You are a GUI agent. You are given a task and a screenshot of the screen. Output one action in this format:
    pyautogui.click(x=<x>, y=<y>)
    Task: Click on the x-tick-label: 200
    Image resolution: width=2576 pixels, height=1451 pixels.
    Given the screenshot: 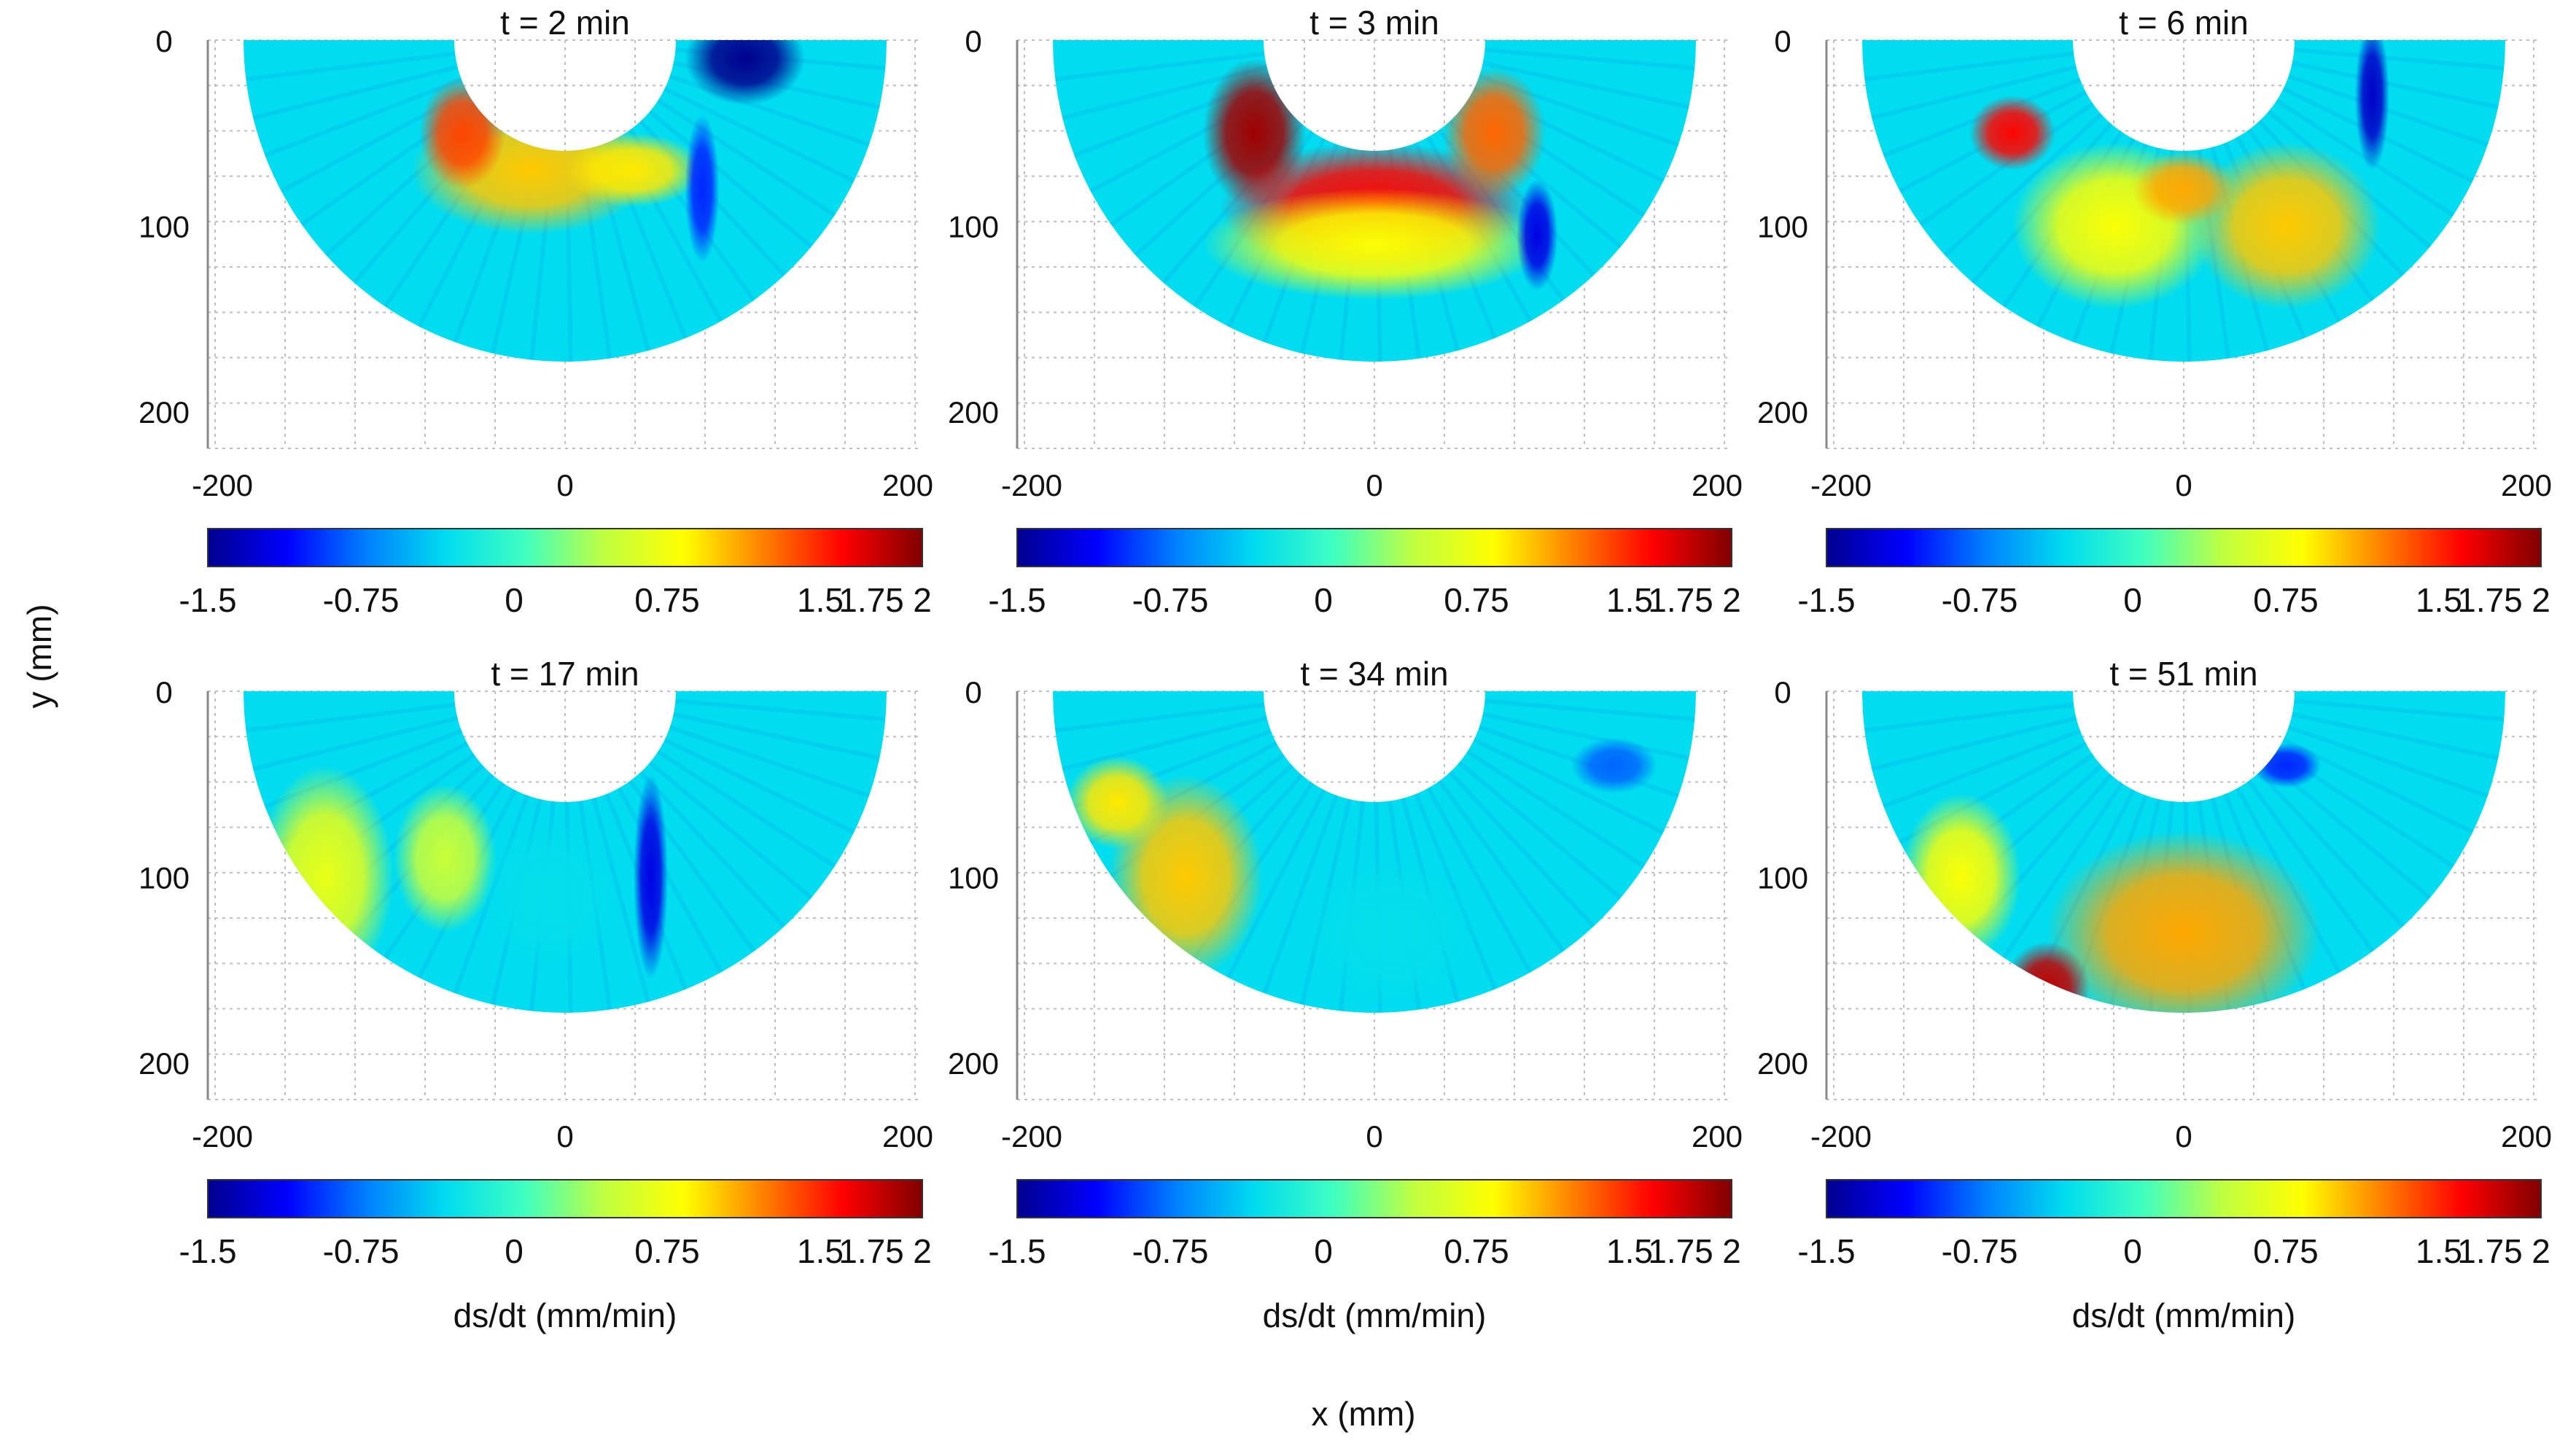 What is the action you would take?
    pyautogui.click(x=2526, y=485)
    